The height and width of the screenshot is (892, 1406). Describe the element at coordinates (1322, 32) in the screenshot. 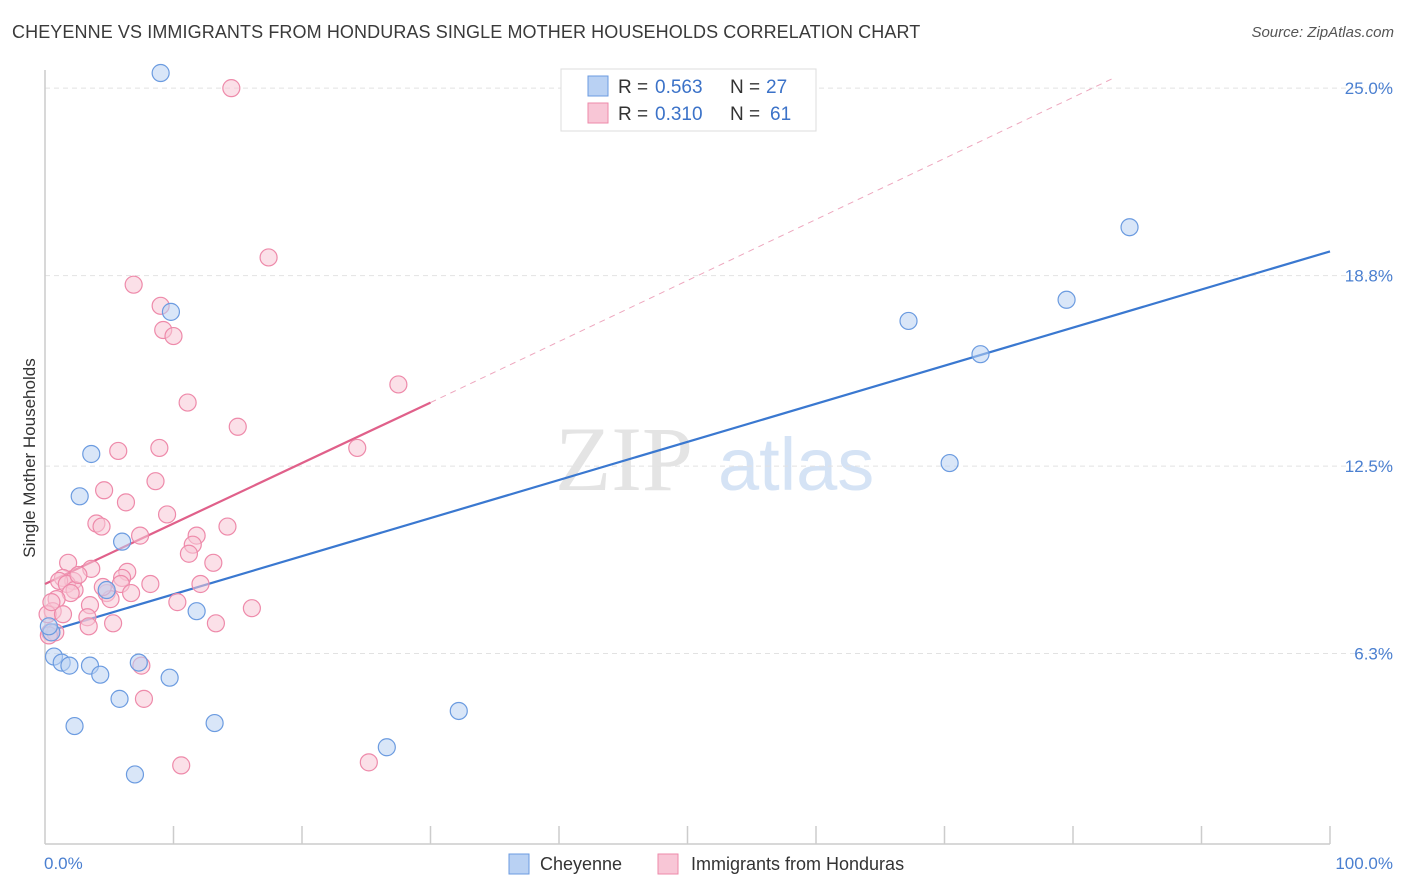

I see `source-label: Source: ZipAtlas.com` at that location.